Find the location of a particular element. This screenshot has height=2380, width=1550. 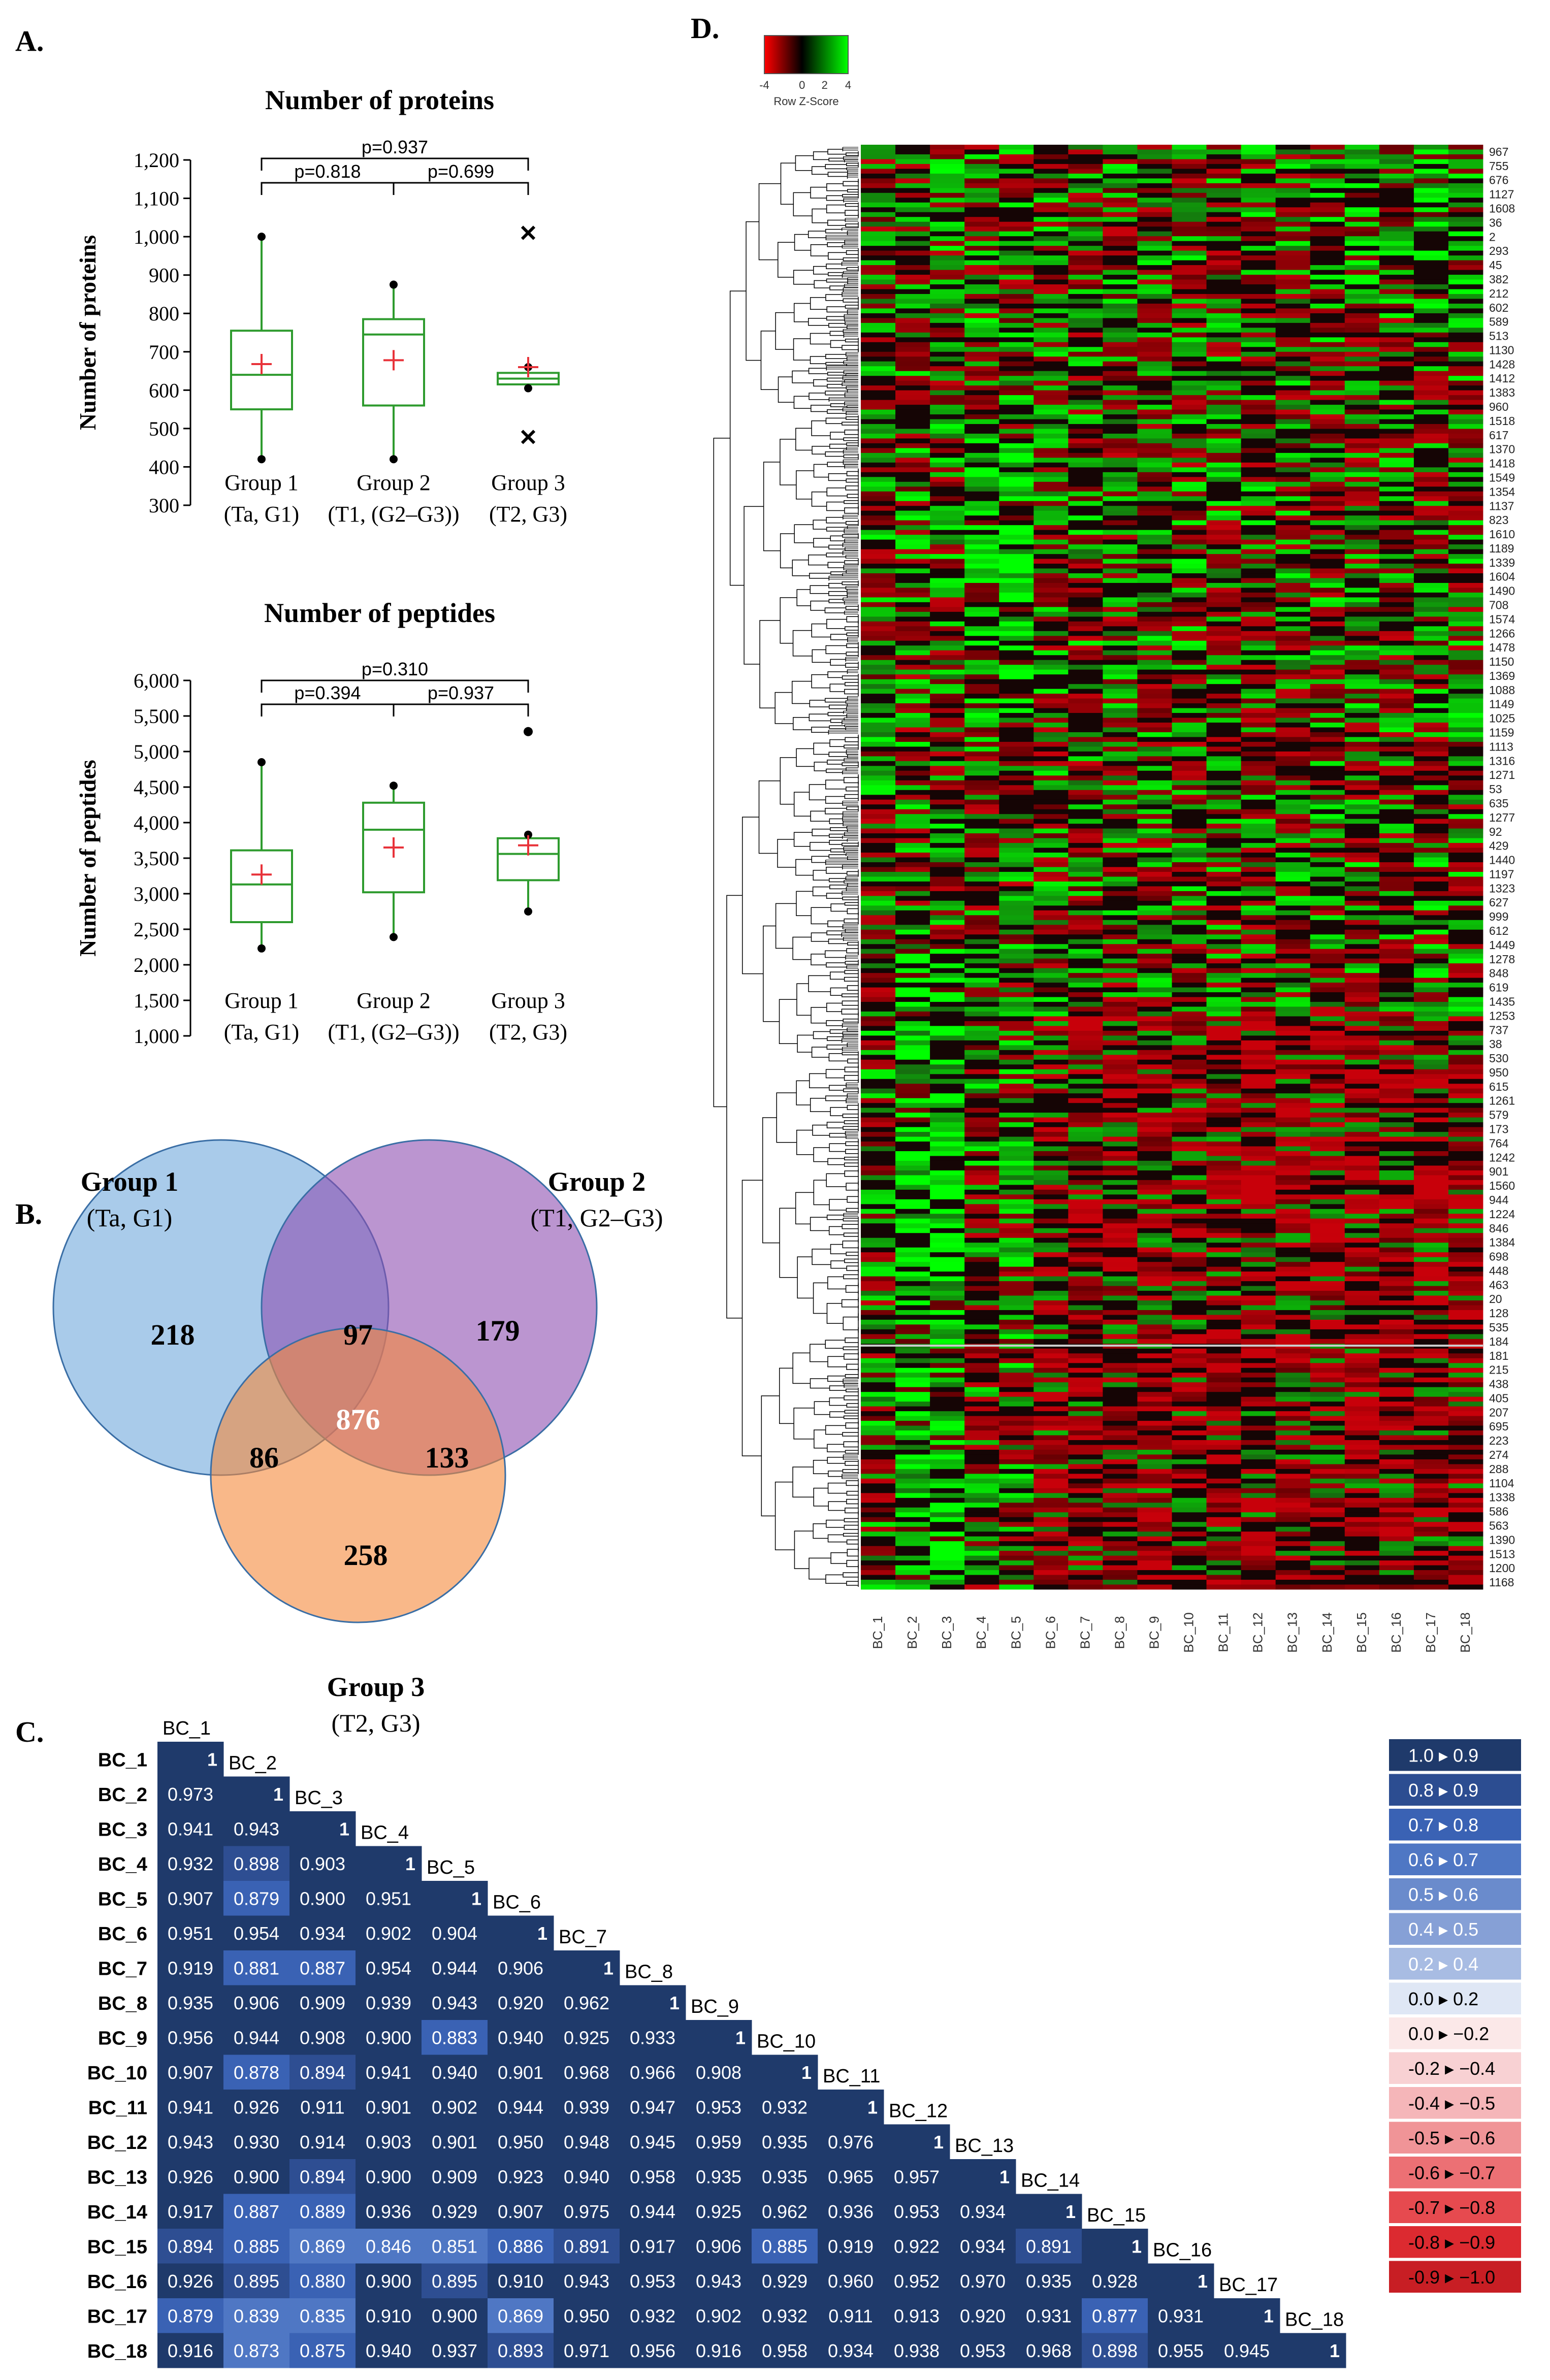

matrix-cell-value: 0.971 is located at coordinates (586, 2350).